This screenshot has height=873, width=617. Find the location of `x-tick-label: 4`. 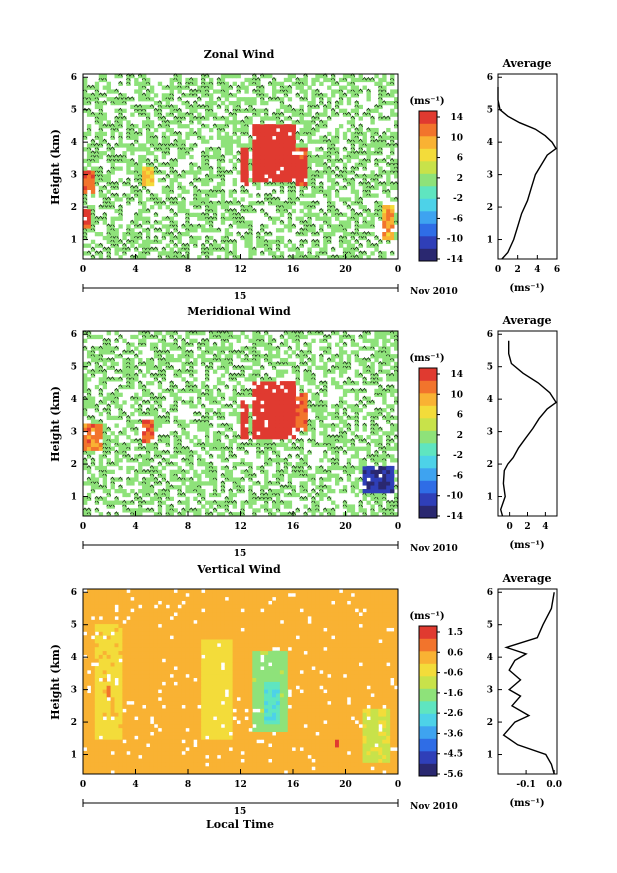

x-tick-label: 4 is located at coordinates (537, 270).